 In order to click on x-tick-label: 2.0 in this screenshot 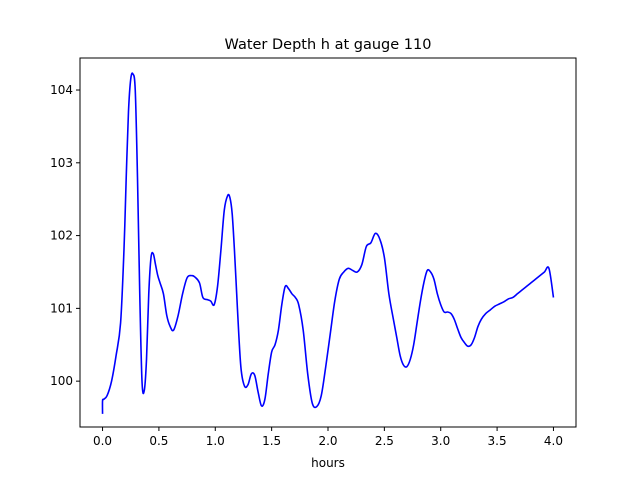, I will do `click(327, 441)`.